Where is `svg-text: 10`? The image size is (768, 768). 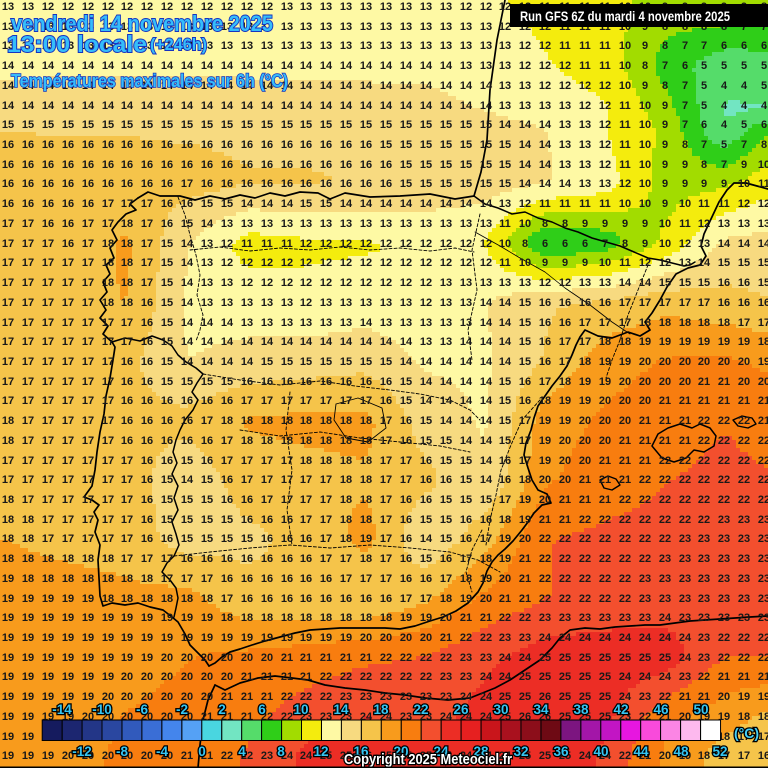 svg-text: 10 is located at coordinates (625, 66).